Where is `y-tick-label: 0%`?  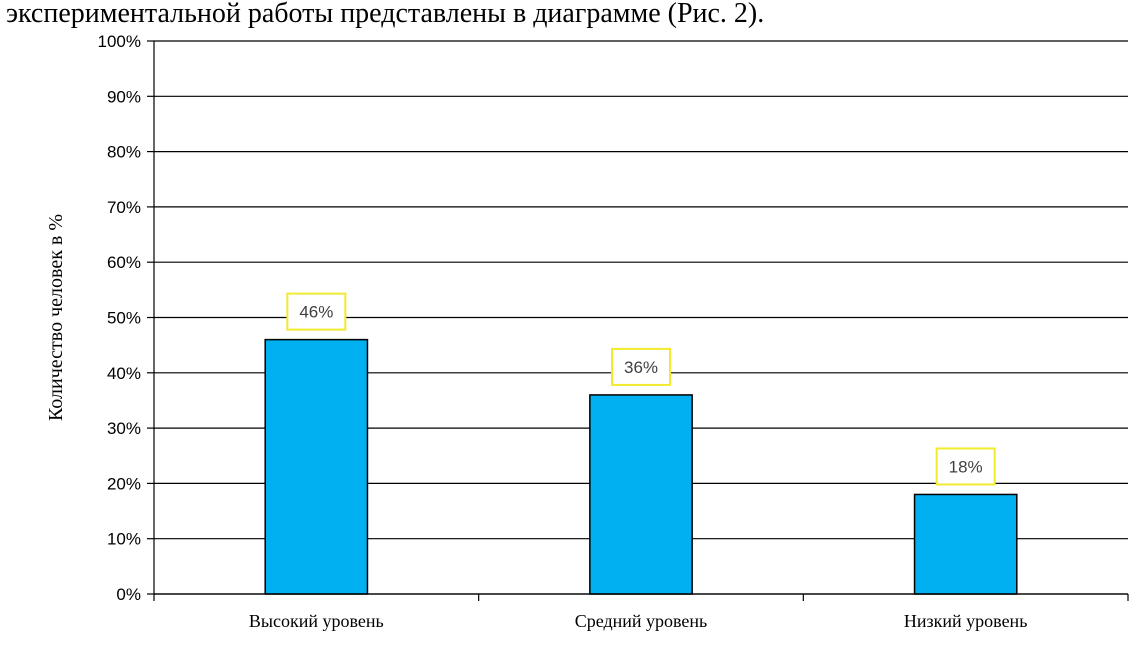 y-tick-label: 0% is located at coordinates (128, 594).